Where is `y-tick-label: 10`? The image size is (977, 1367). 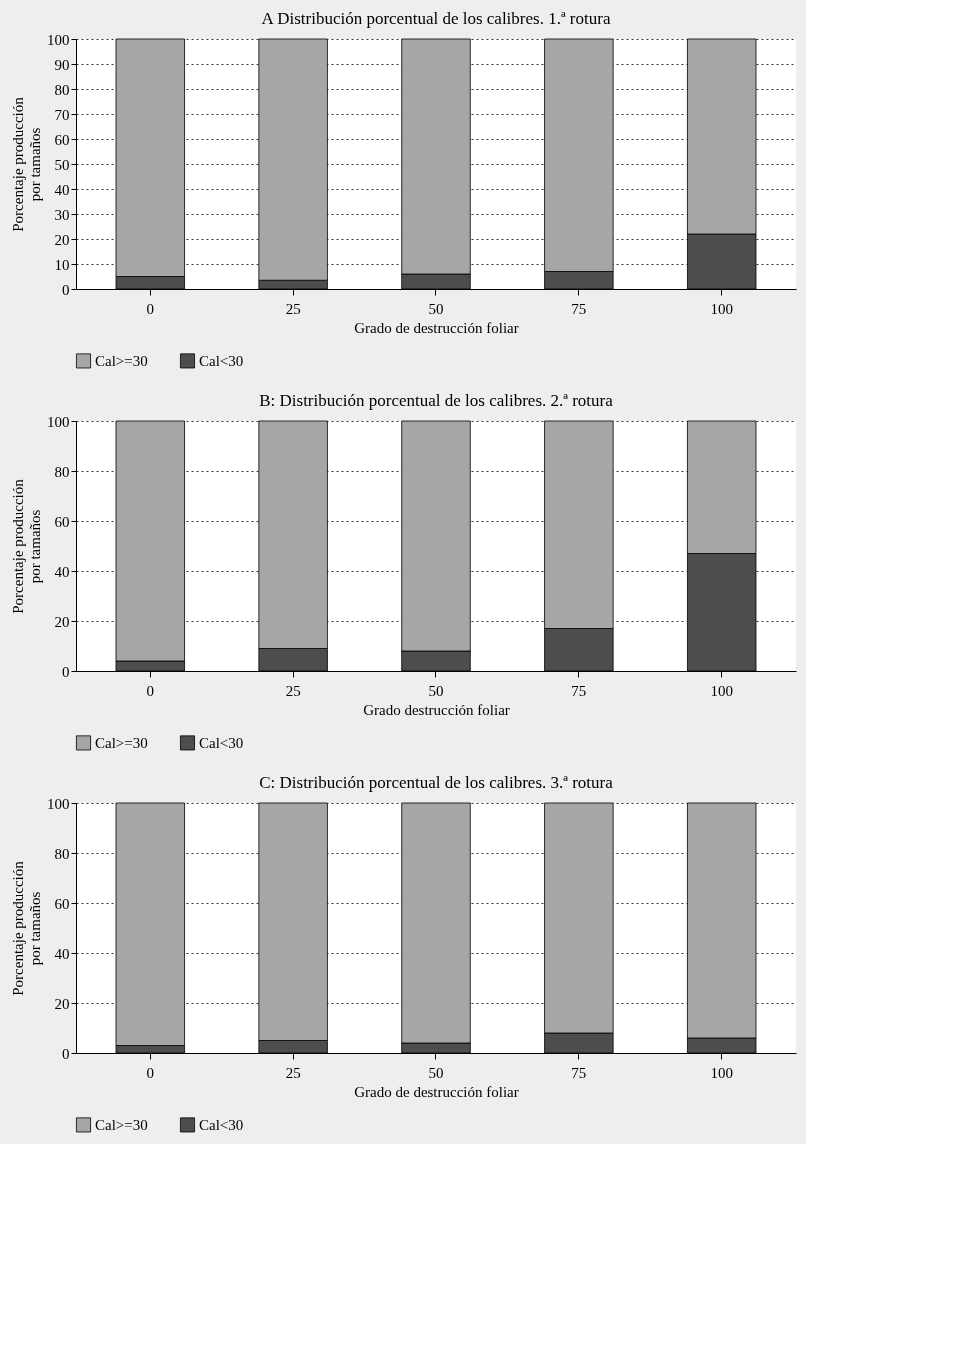 y-tick-label: 10 is located at coordinates (62, 264).